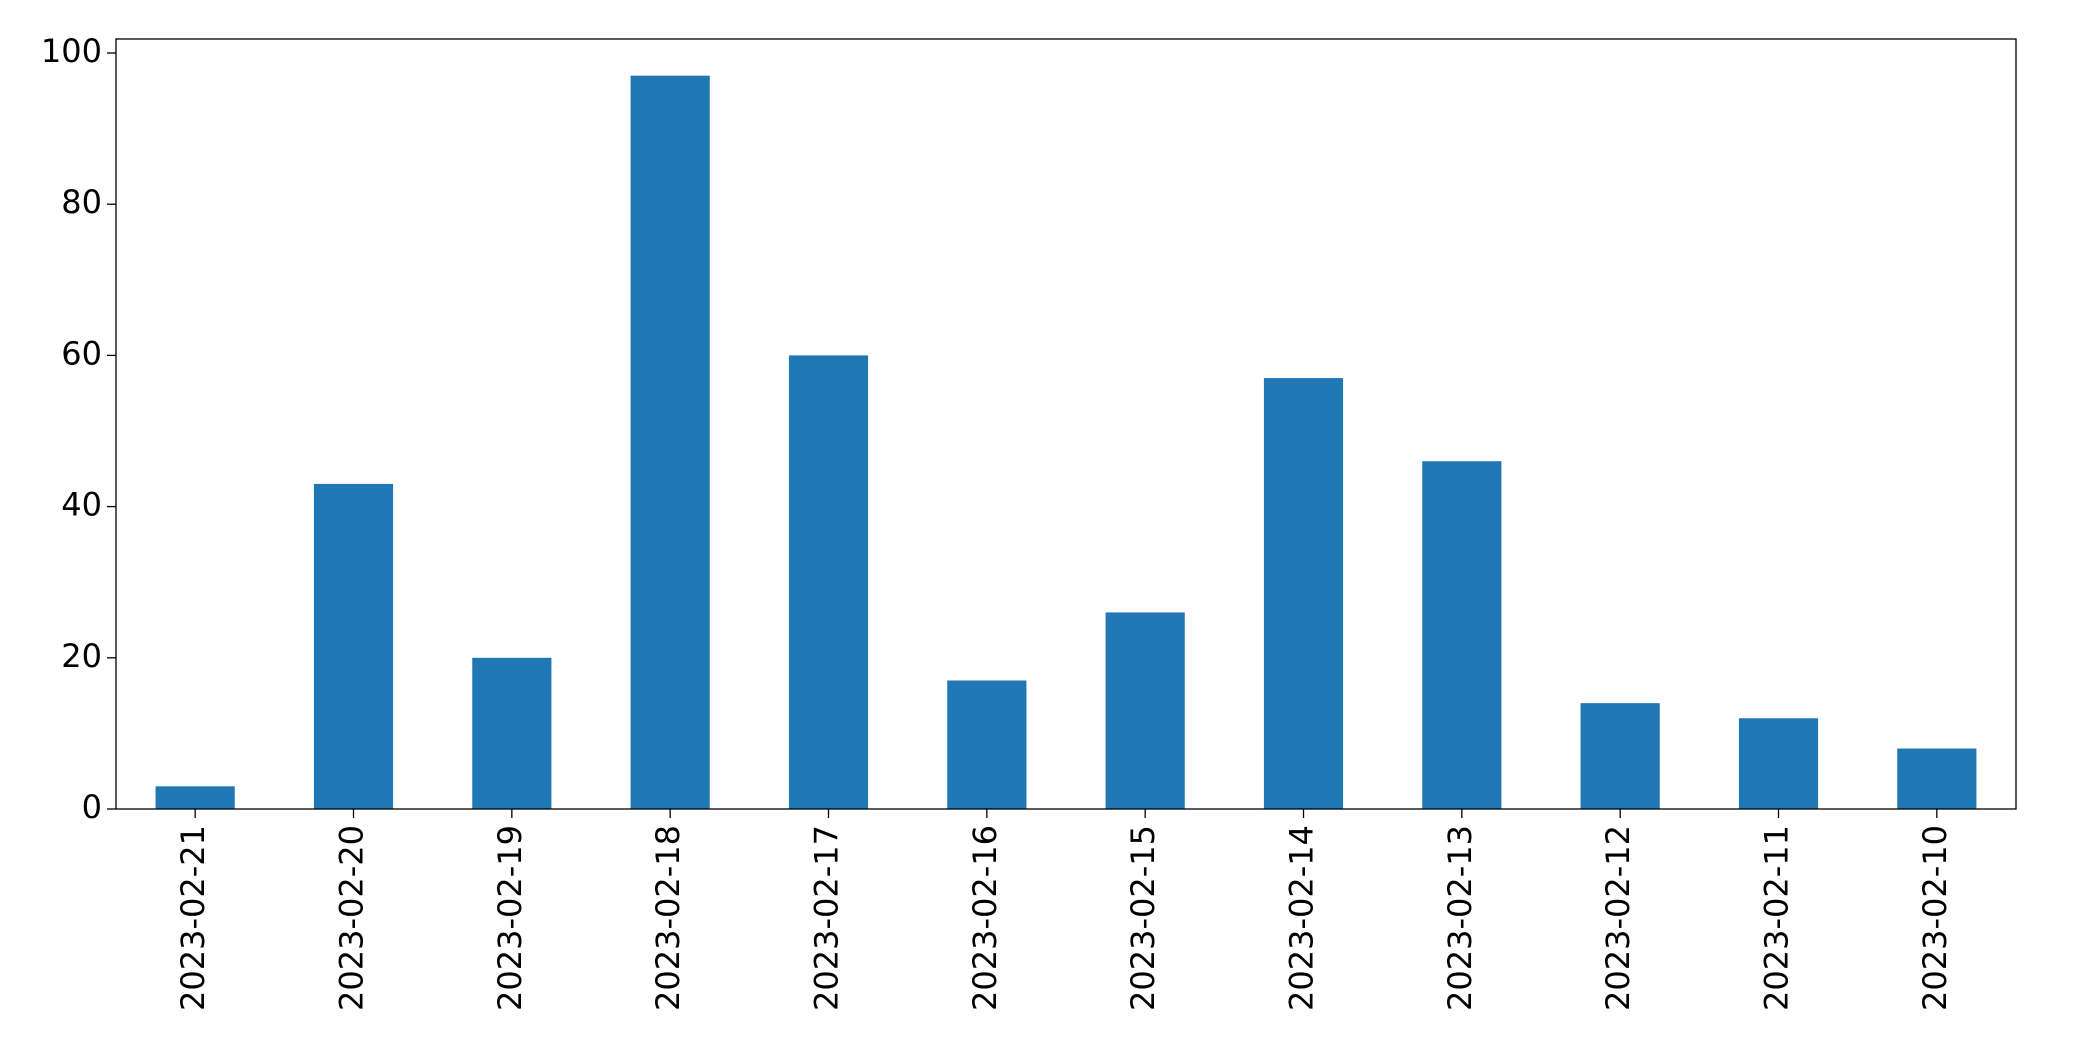 The width and height of the screenshot is (2093, 1061). What do you see at coordinates (827, 918) in the screenshot?
I see `x-tick-label: 2023-02-17` at bounding box center [827, 918].